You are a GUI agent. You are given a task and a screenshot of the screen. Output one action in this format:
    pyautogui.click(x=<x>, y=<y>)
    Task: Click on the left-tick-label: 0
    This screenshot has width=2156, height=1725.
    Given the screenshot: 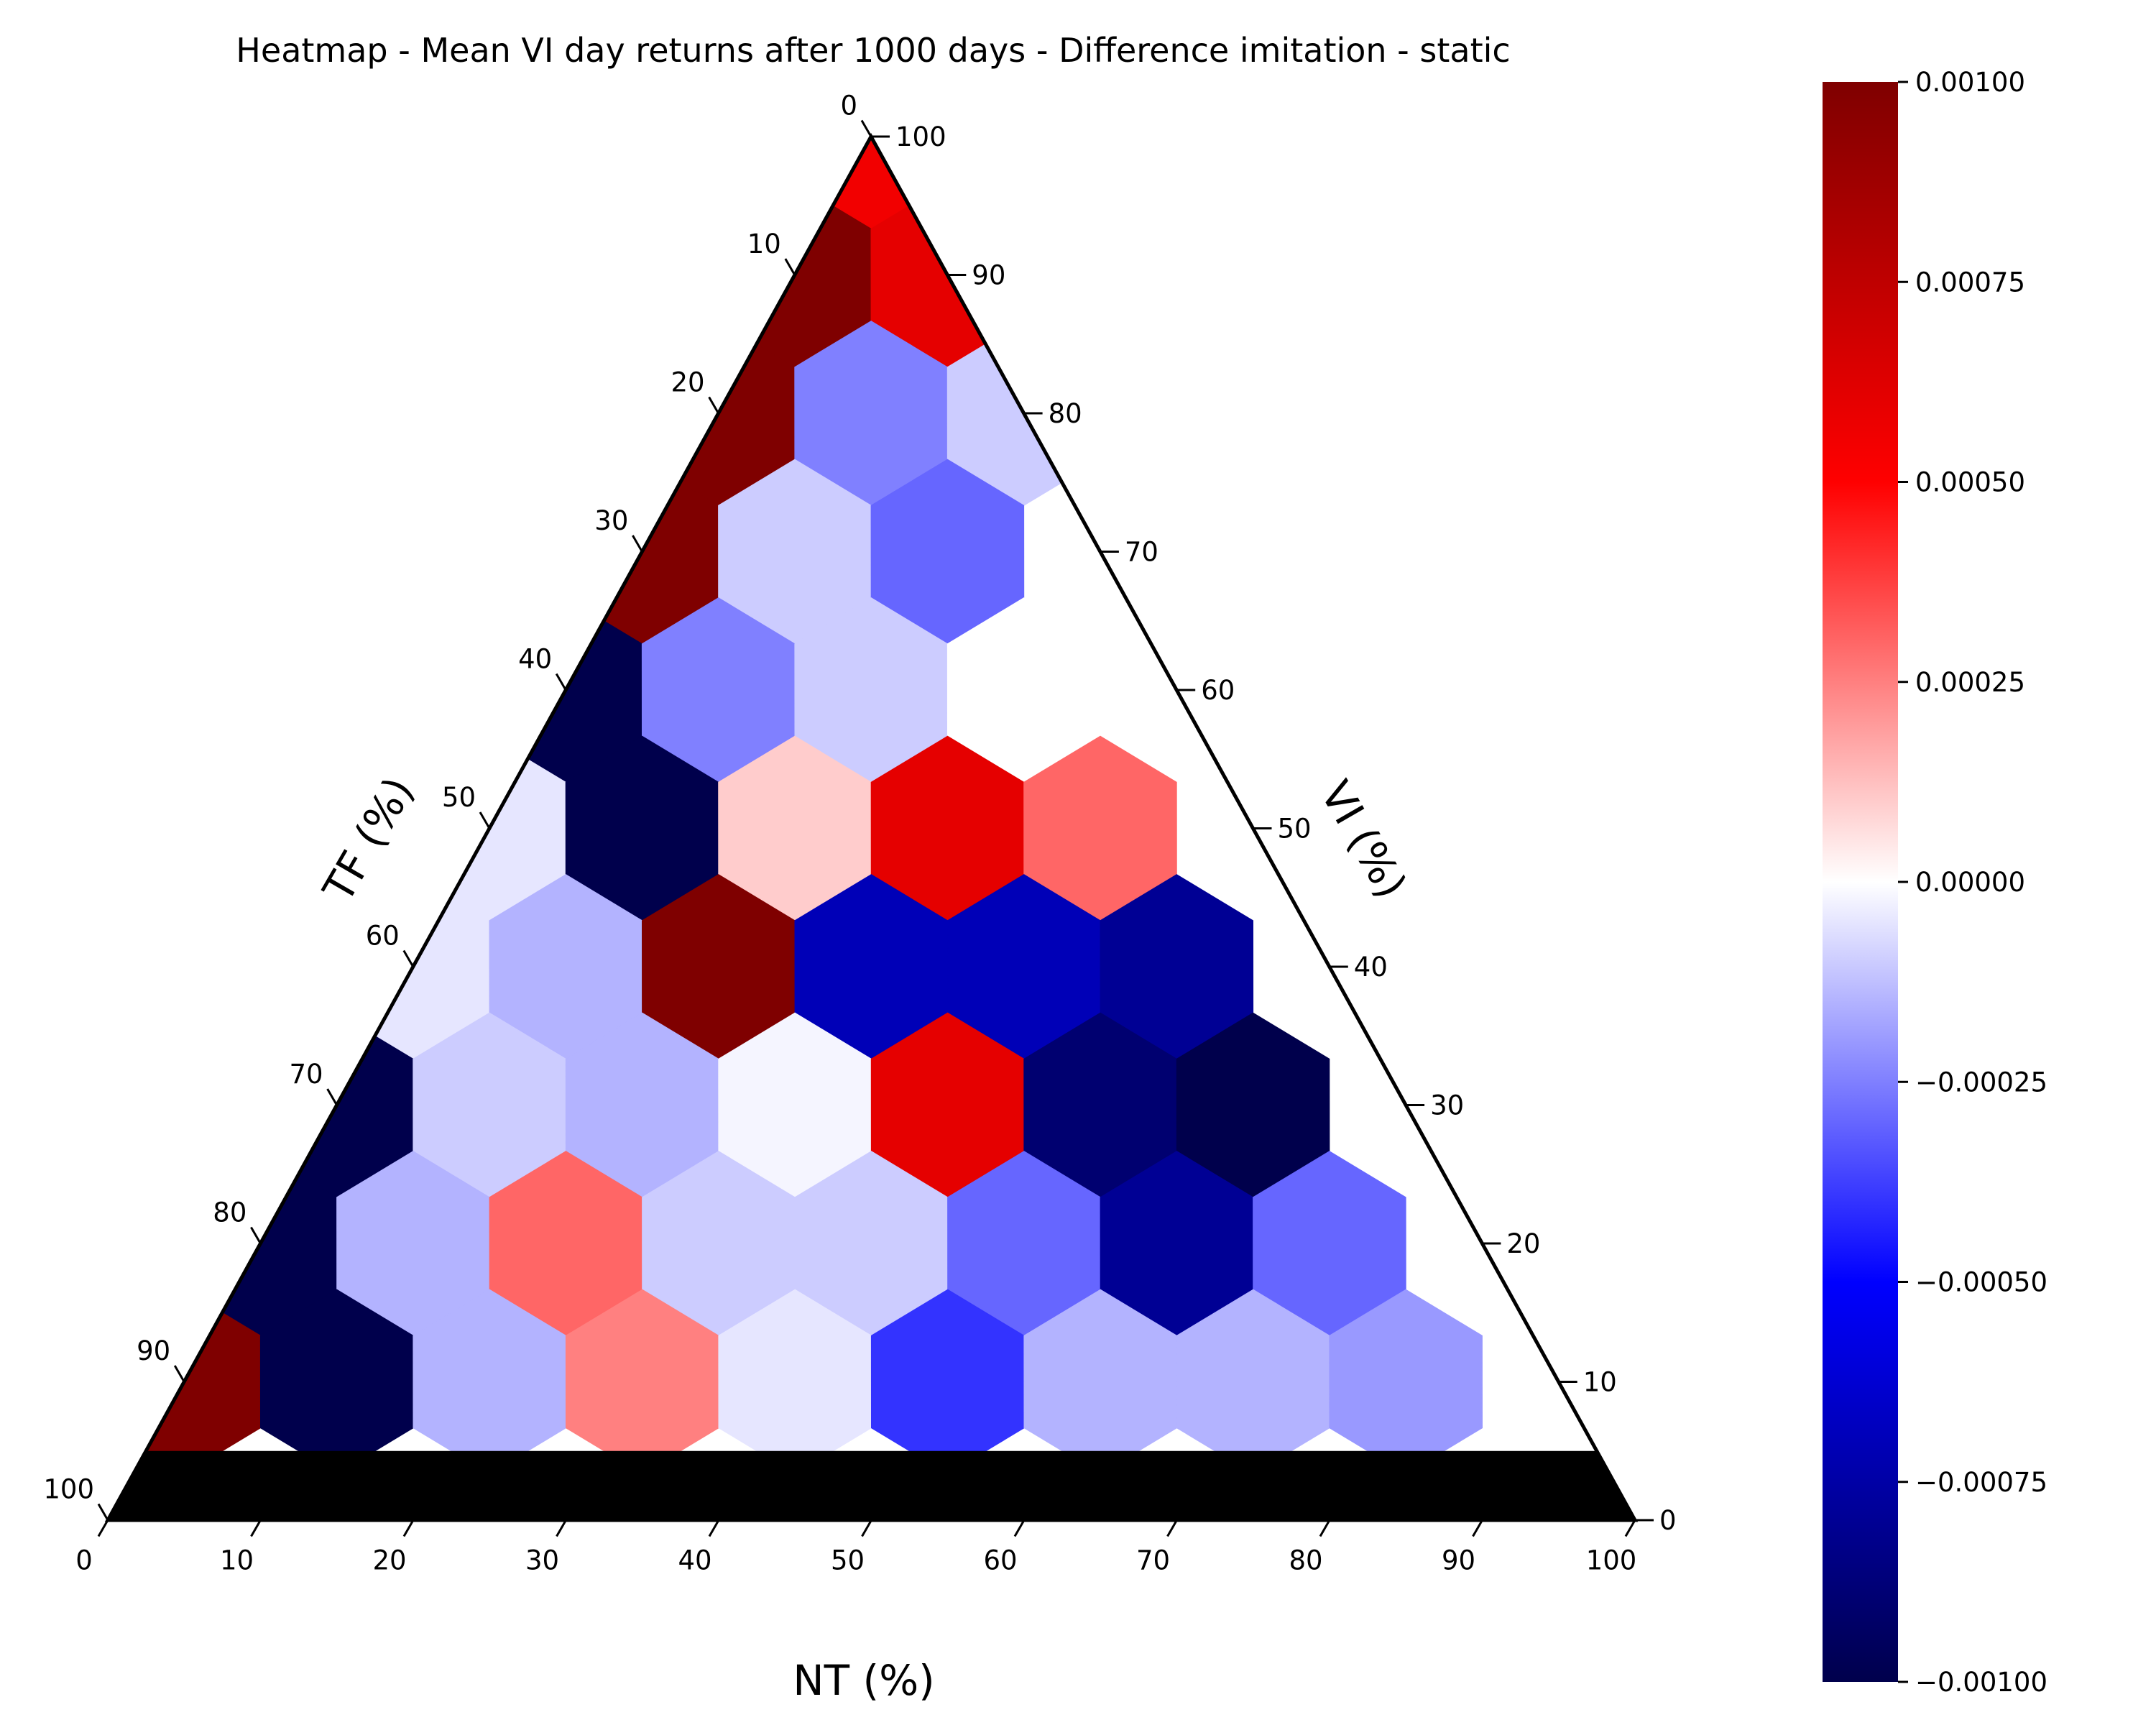 What is the action you would take?
    pyautogui.click(x=848, y=105)
    